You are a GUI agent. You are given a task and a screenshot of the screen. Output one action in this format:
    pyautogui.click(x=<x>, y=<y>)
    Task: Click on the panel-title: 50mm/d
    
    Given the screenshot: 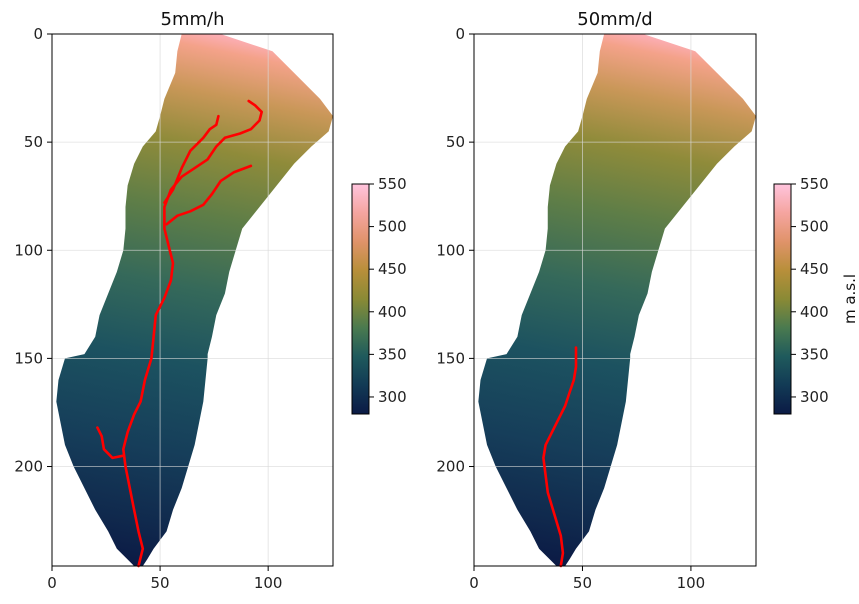 What is the action you would take?
    pyautogui.click(x=614, y=19)
    